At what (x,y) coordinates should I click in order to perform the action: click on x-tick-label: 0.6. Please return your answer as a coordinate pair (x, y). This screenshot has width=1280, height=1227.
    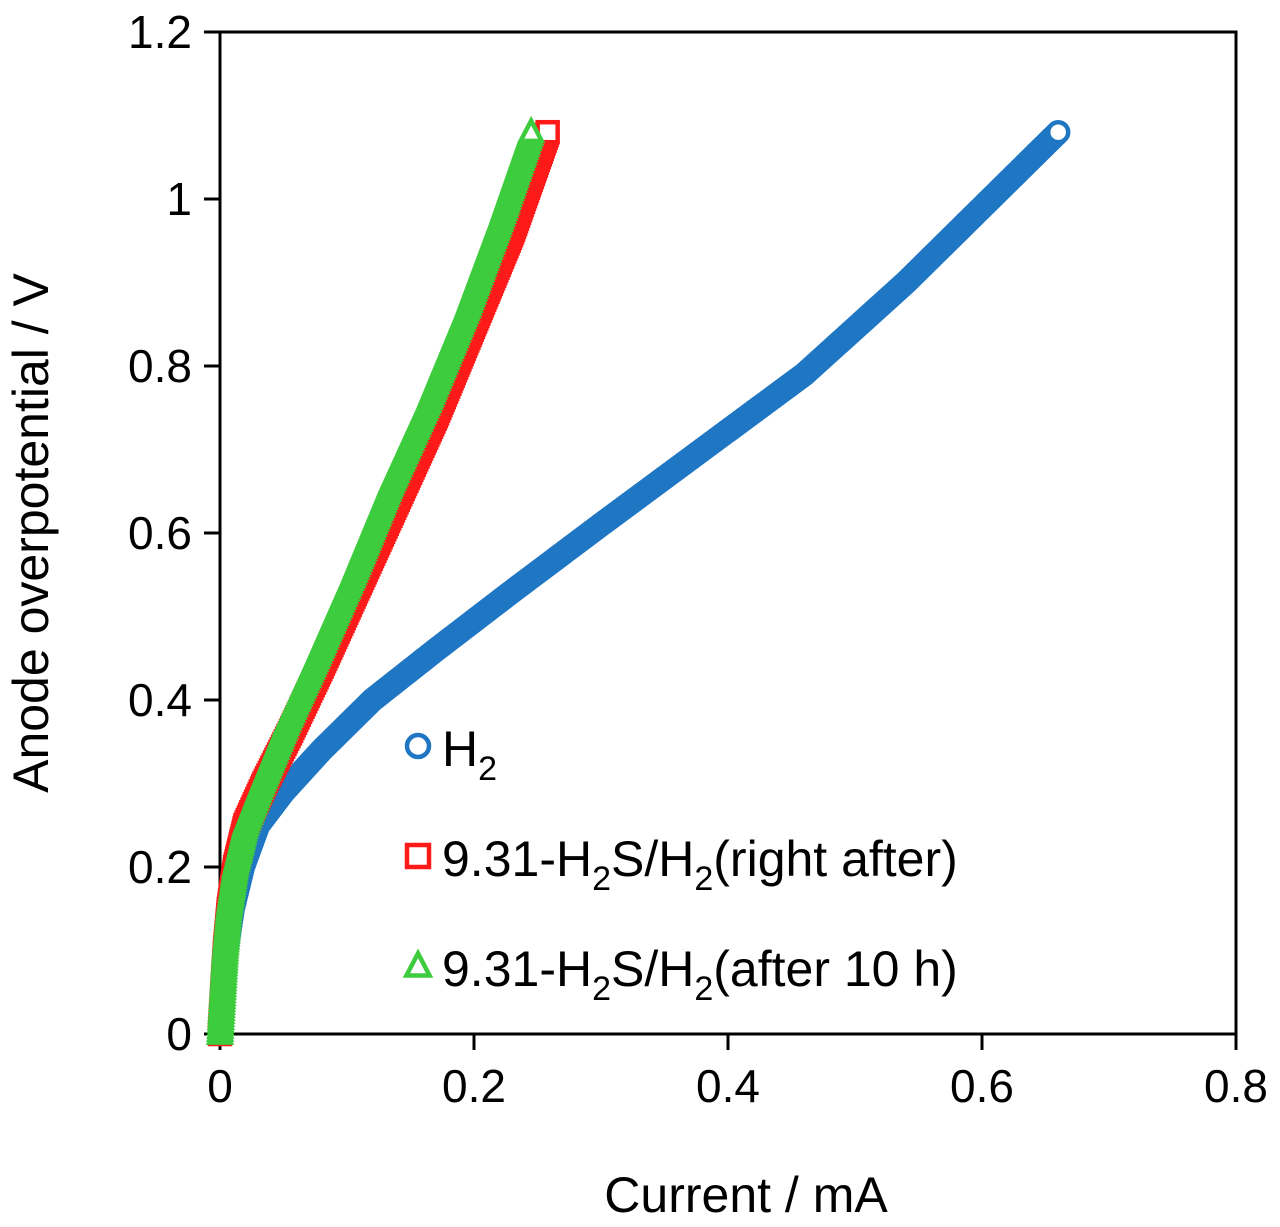
    Looking at the image, I should click on (982, 1086).